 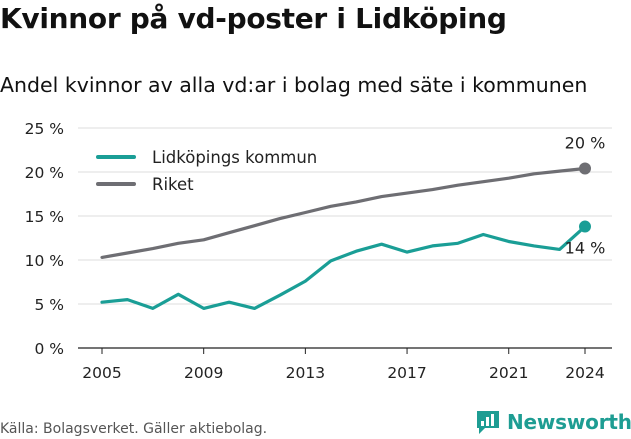 What do you see at coordinates (101, 373) in the screenshot?
I see `x-tick-label: 2005` at bounding box center [101, 373].